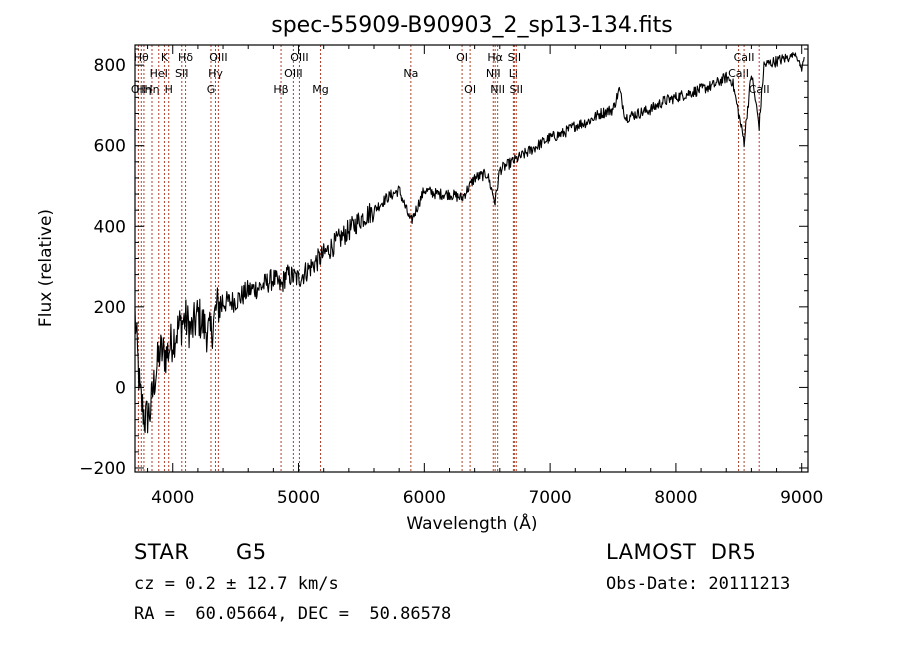 This screenshot has height=649, width=900. What do you see at coordinates (744, 57) in the screenshot?
I see `line-marker-label-26: CaII` at bounding box center [744, 57].